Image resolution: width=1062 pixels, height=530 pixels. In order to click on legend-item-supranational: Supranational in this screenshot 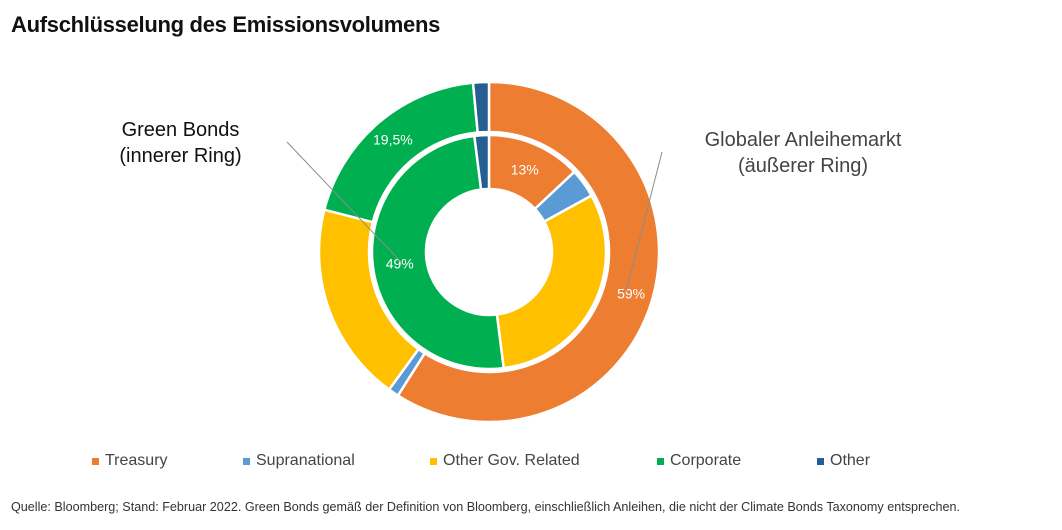, I will do `click(299, 461)`.